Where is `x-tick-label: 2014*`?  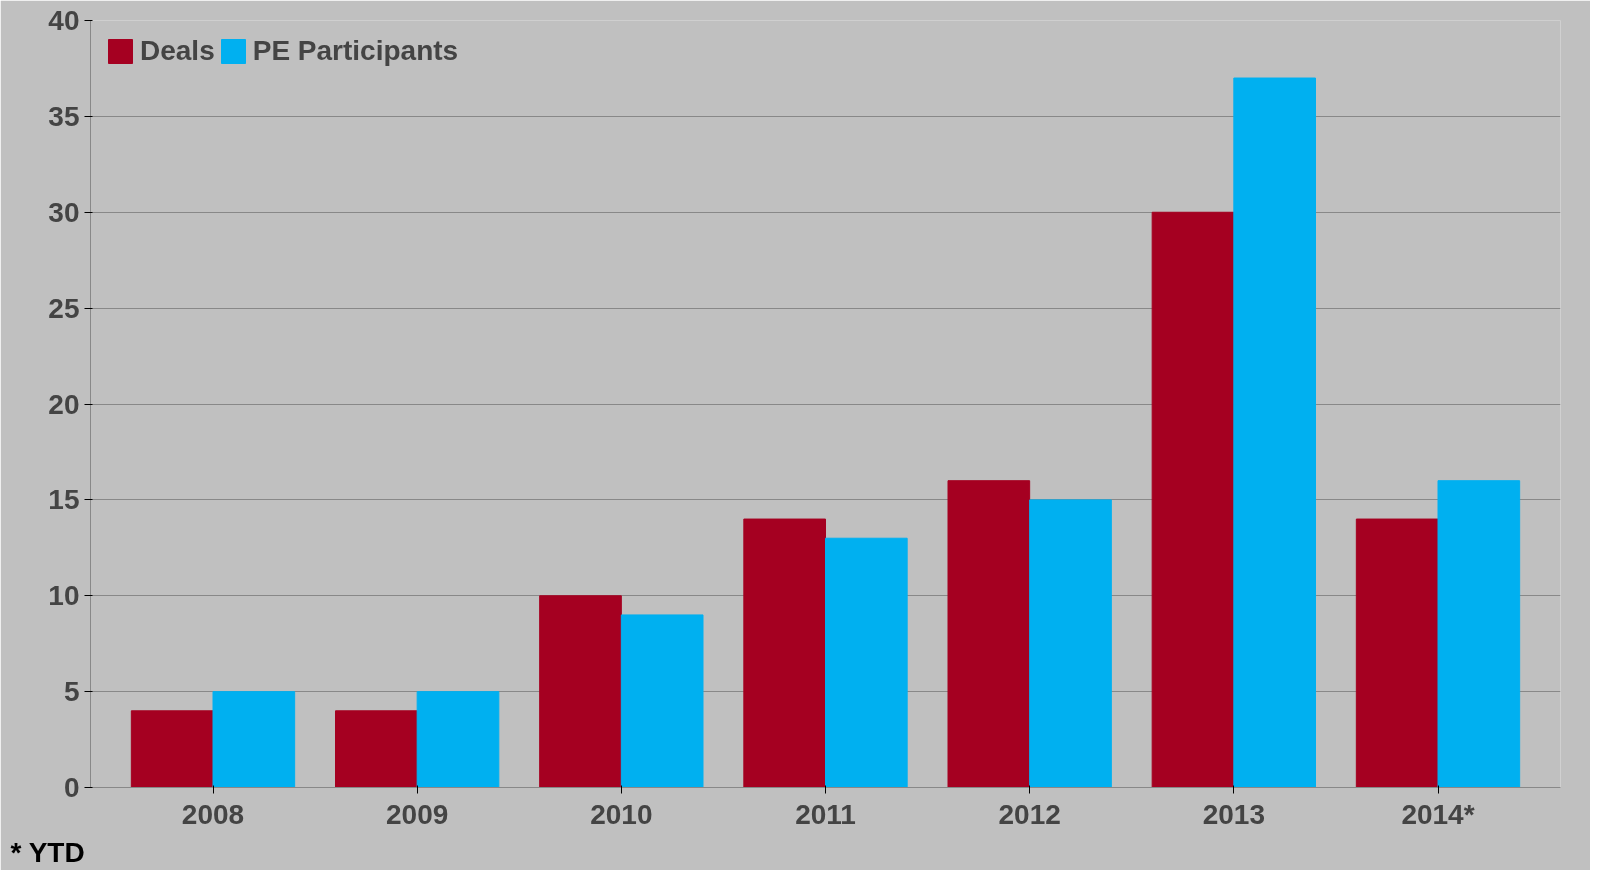 x-tick-label: 2014* is located at coordinates (1438, 814).